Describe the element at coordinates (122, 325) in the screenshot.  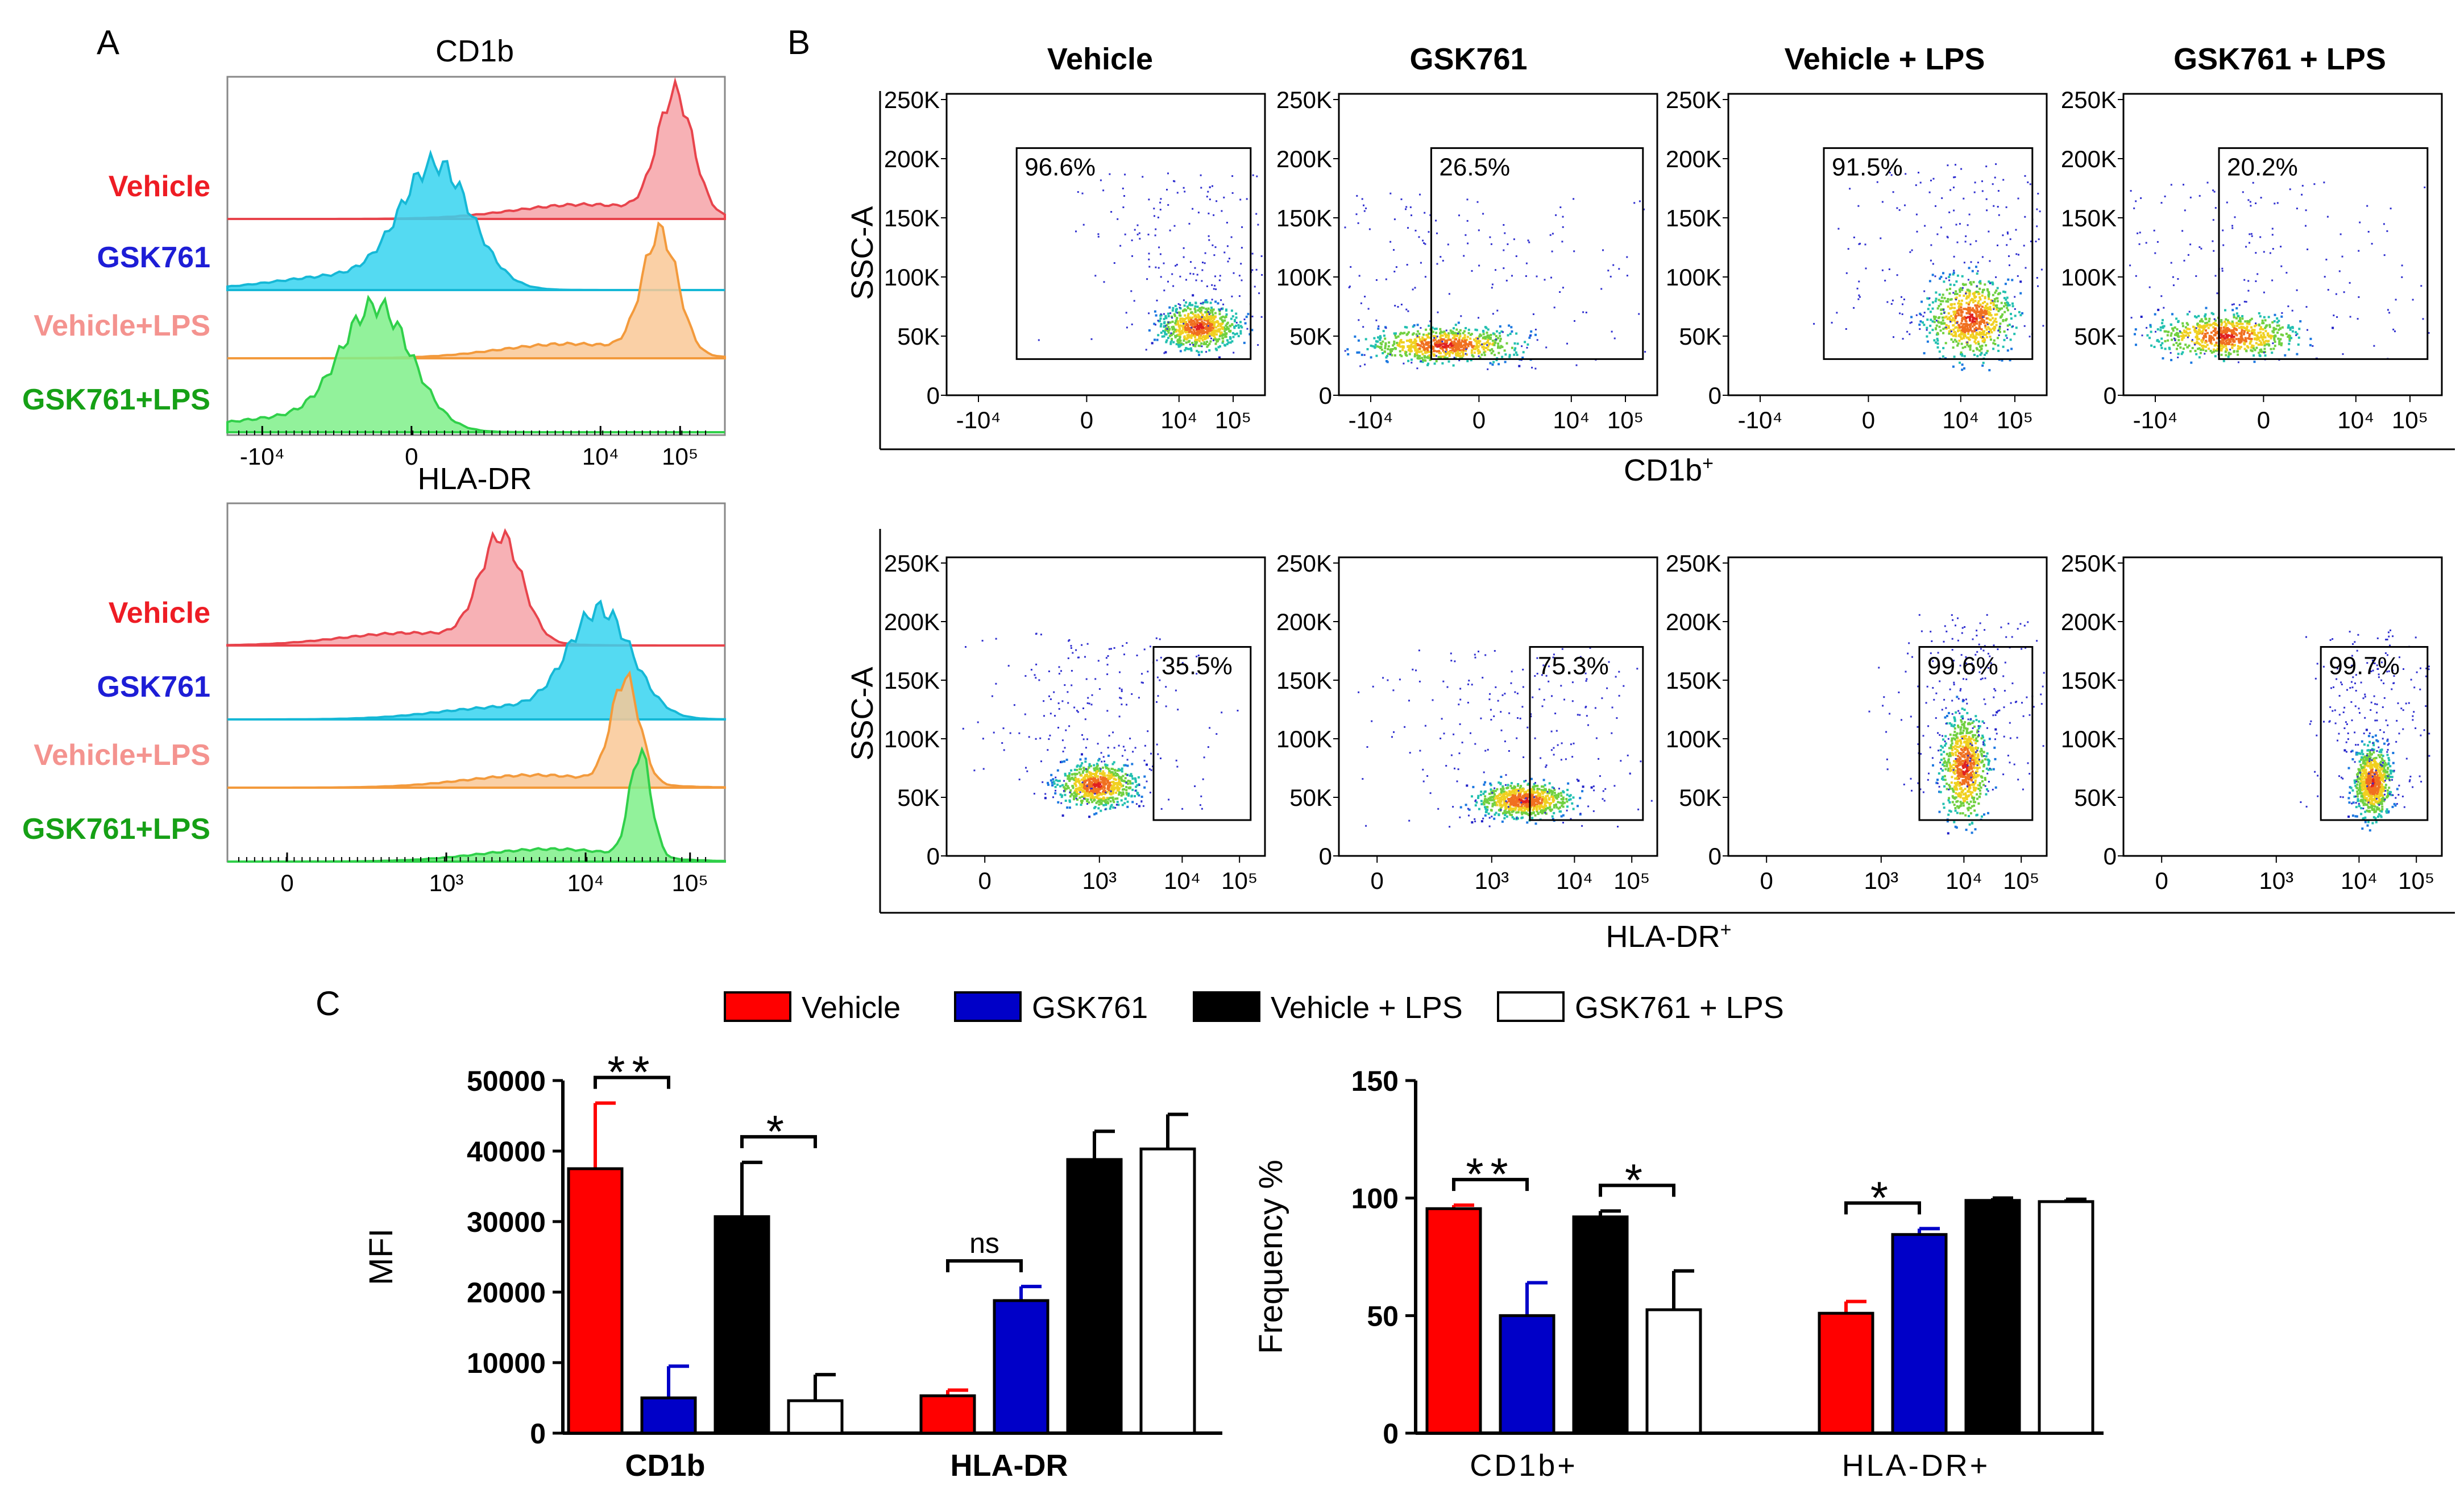
I see `histogram-row-label-0-2: Vehicle+LPS` at that location.